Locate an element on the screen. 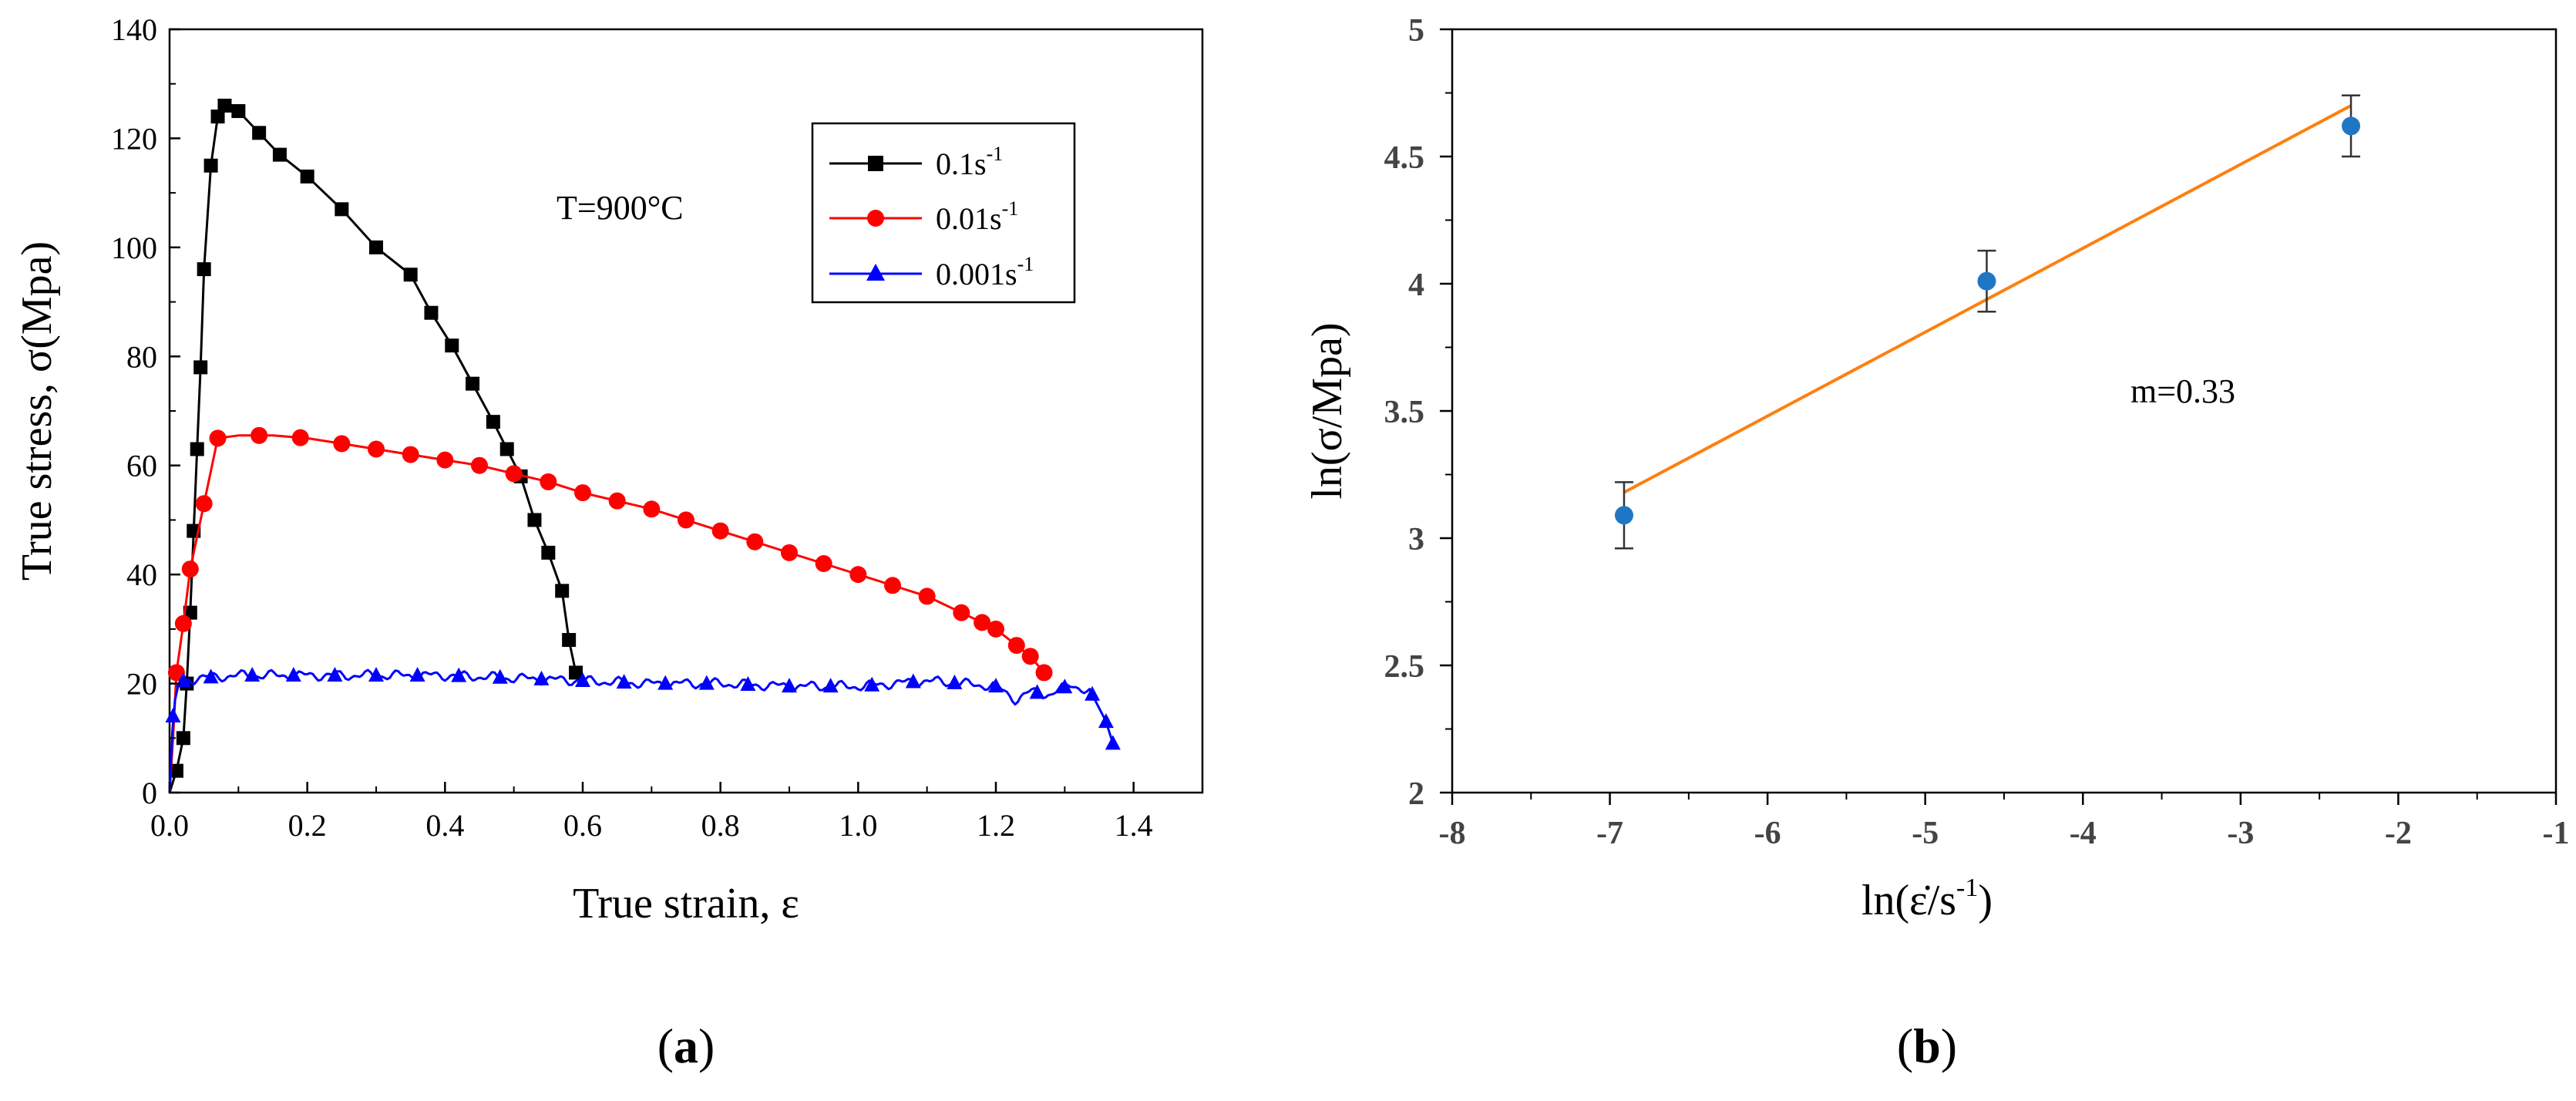 This screenshot has width=2576, height=1101. legend-entry-0.1: 0.1s-1 is located at coordinates (916, 162).